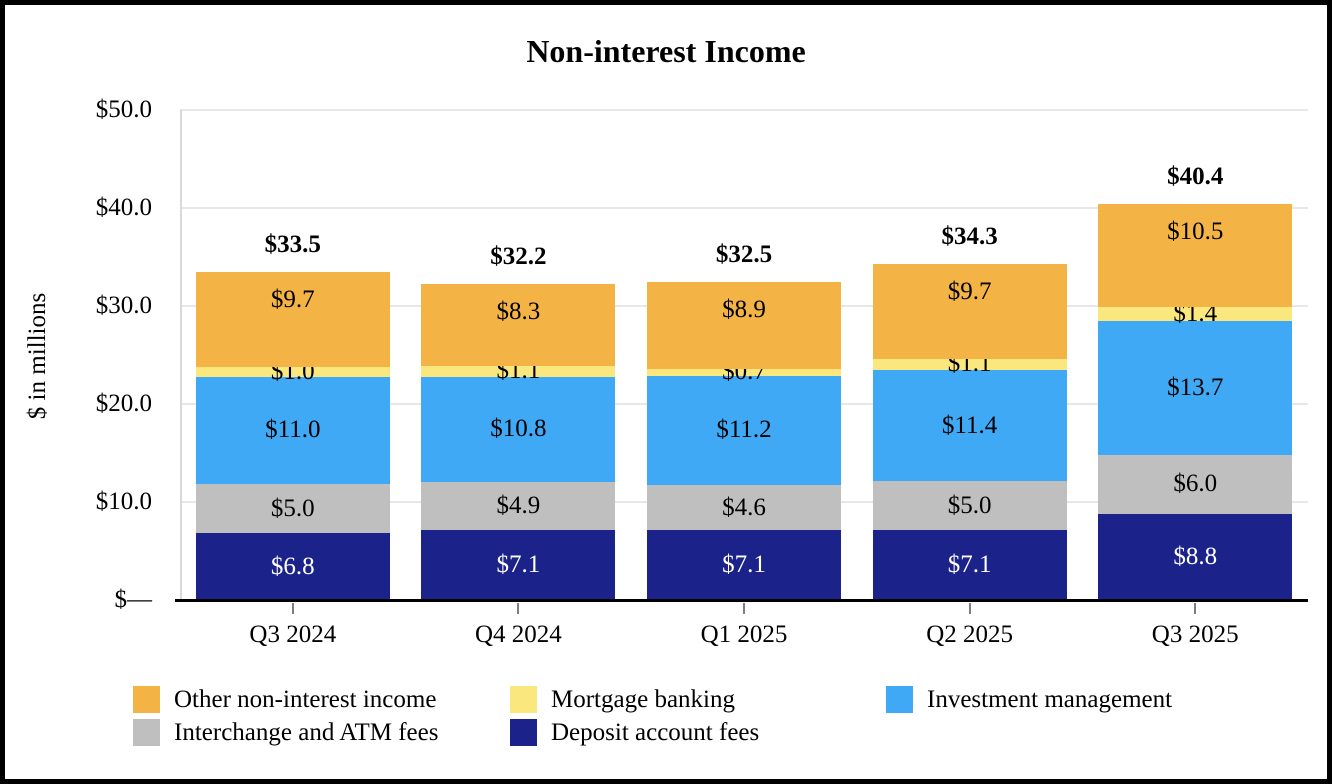 This screenshot has width=1332, height=784. Describe the element at coordinates (744, 254) in the screenshot. I see `bar-total-label: $32.5` at that location.